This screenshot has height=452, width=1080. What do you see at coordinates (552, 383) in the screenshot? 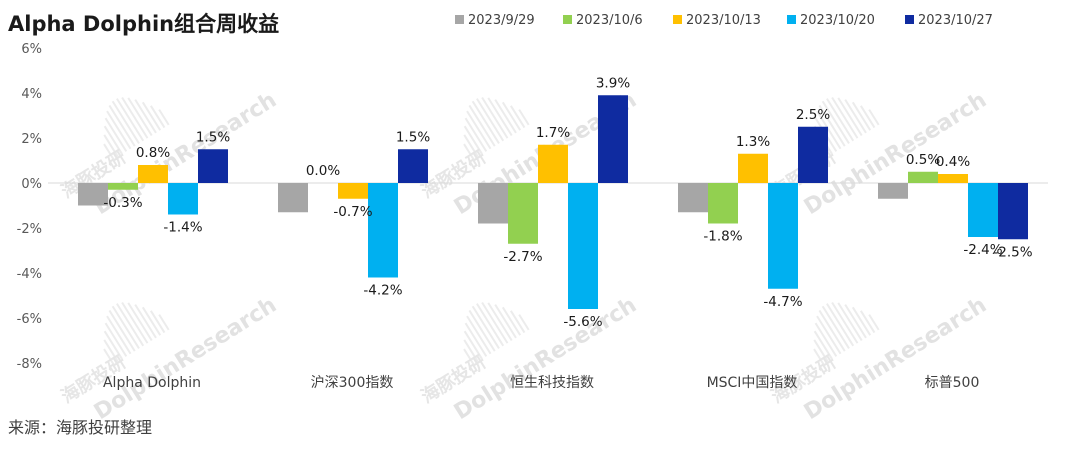
I see `category-label: 恒生科技指数` at bounding box center [552, 383].